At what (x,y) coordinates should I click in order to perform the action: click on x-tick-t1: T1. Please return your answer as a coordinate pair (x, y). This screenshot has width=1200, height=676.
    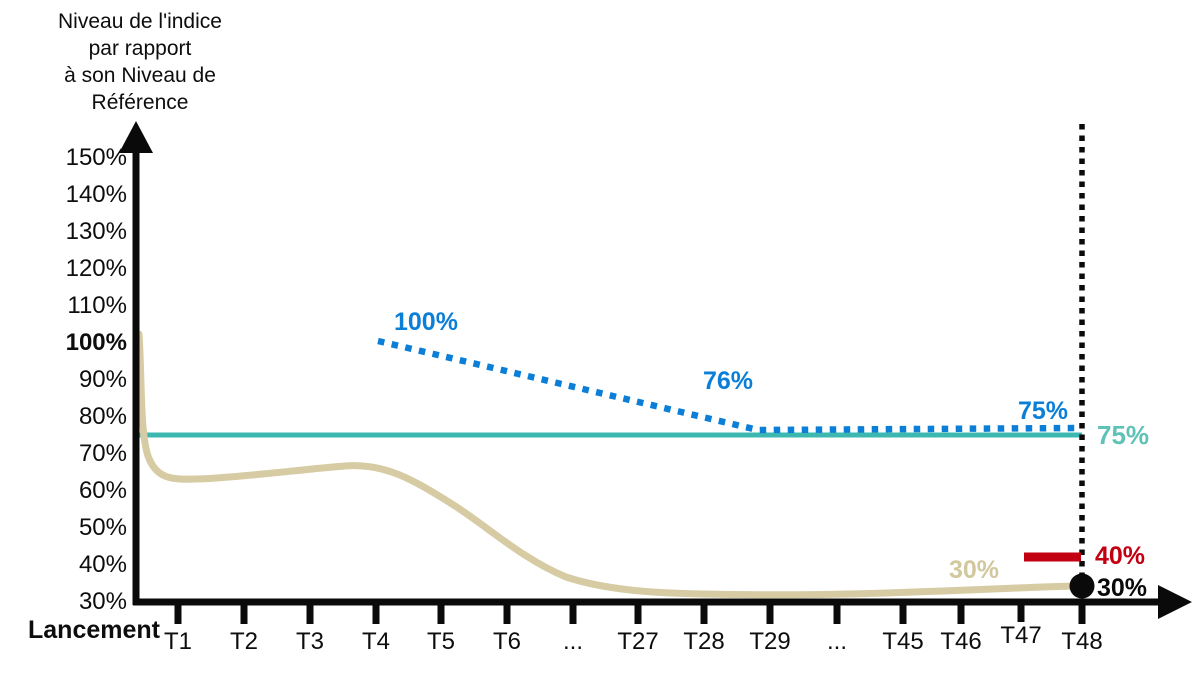
    Looking at the image, I should click on (177, 641).